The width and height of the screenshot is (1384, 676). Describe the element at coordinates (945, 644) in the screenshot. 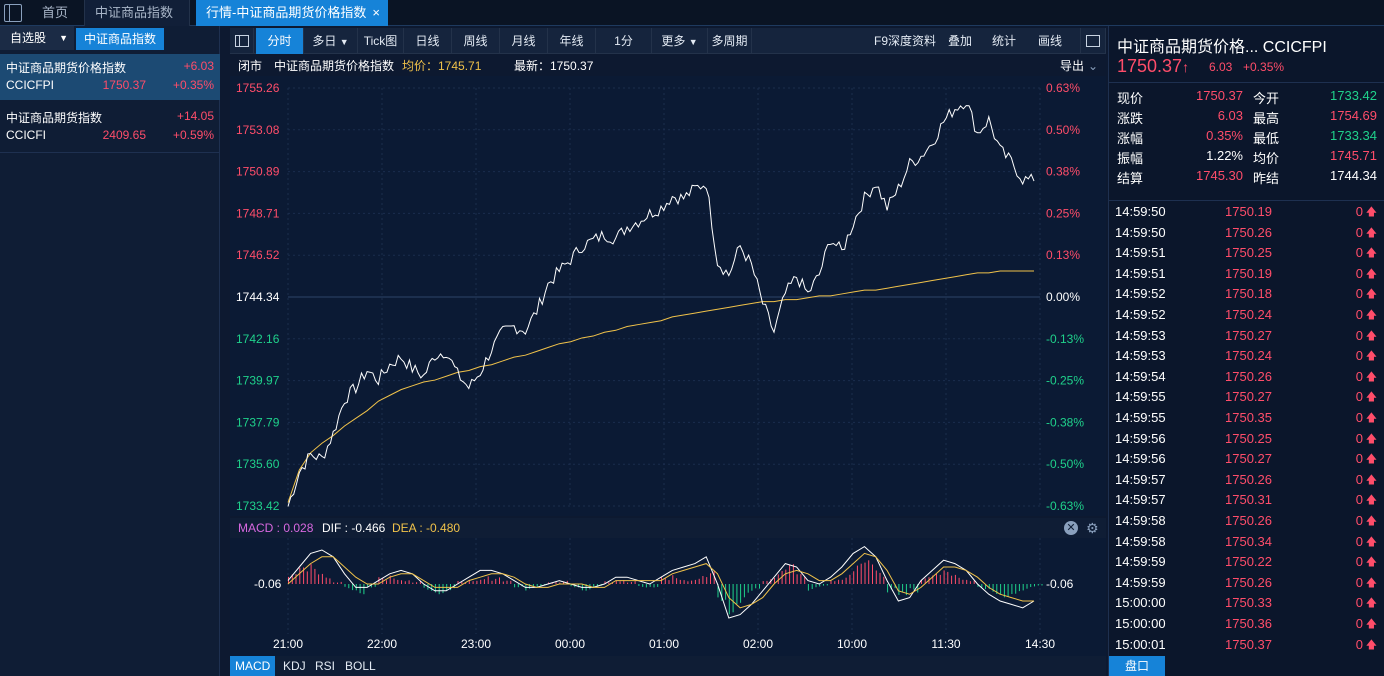

I see `x-tick-label: 11:30` at that location.